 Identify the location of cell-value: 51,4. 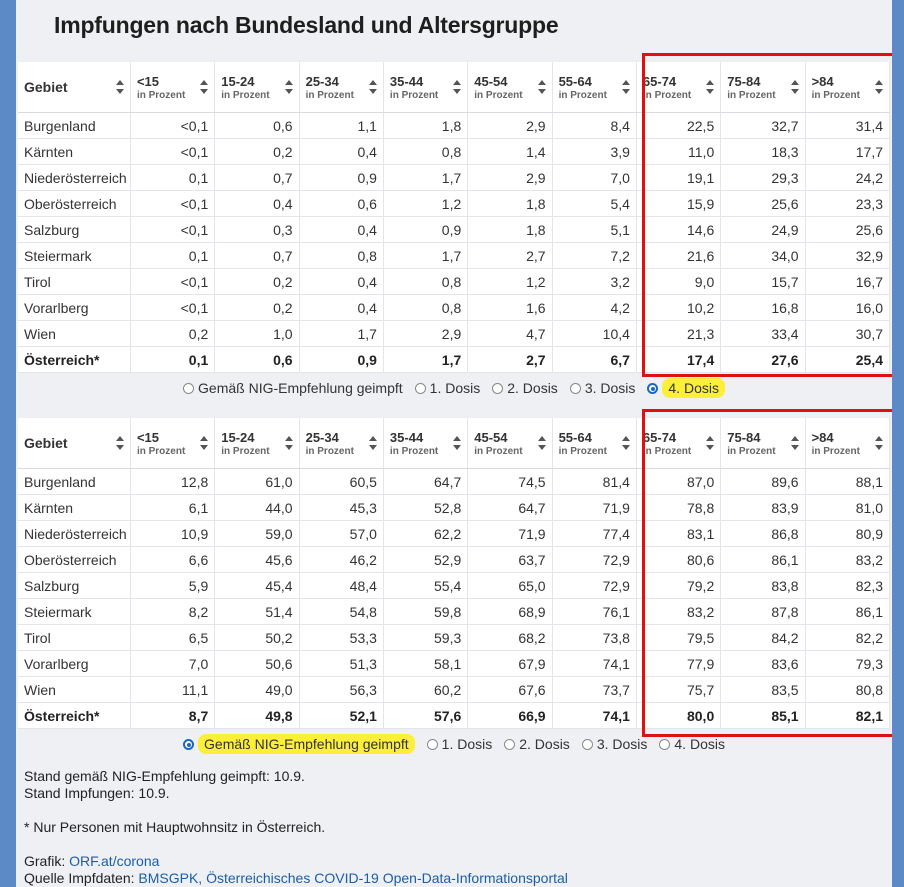
(257, 611).